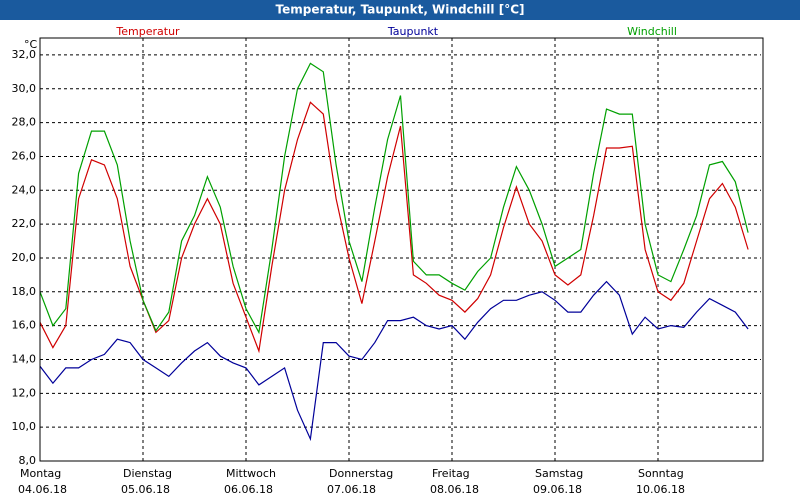 This screenshot has height=500, width=800. I want to click on x-tick-date: 05.06.18, so click(145, 489).